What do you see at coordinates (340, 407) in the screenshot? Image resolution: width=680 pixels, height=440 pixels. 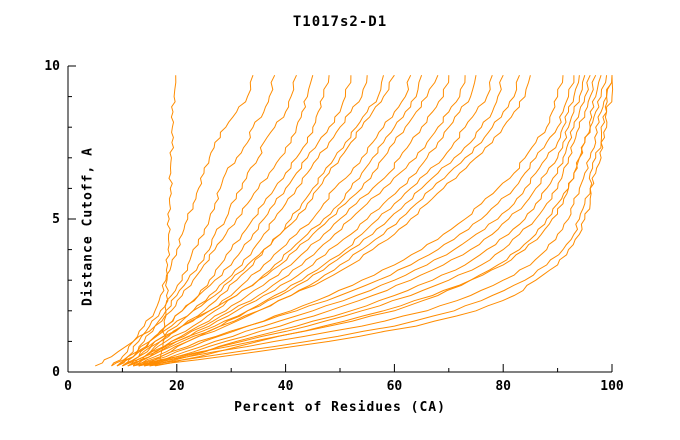 I see `x-axis-label: Percent of Residues (CA)` at bounding box center [340, 407].